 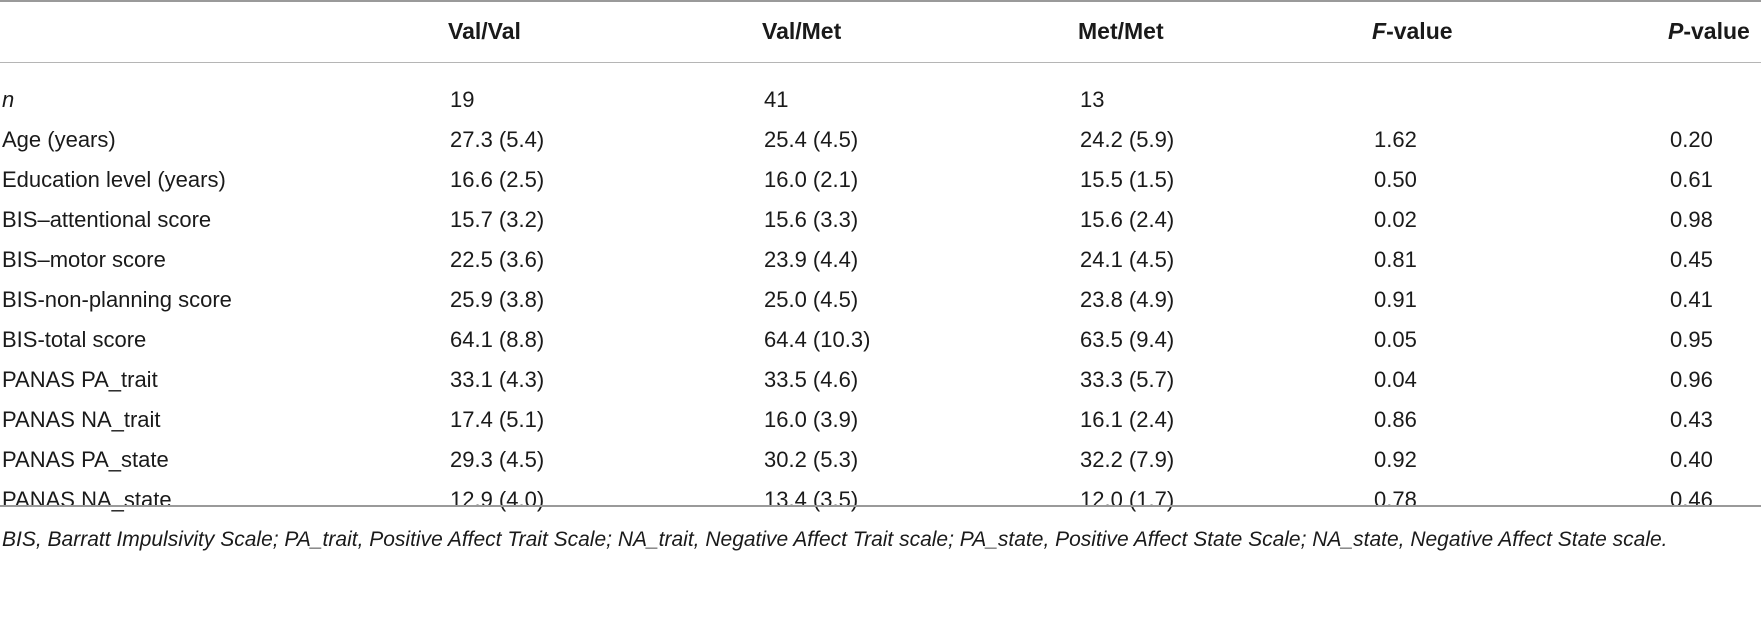 I want to click on bottom-rule, so click(x=880, y=506).